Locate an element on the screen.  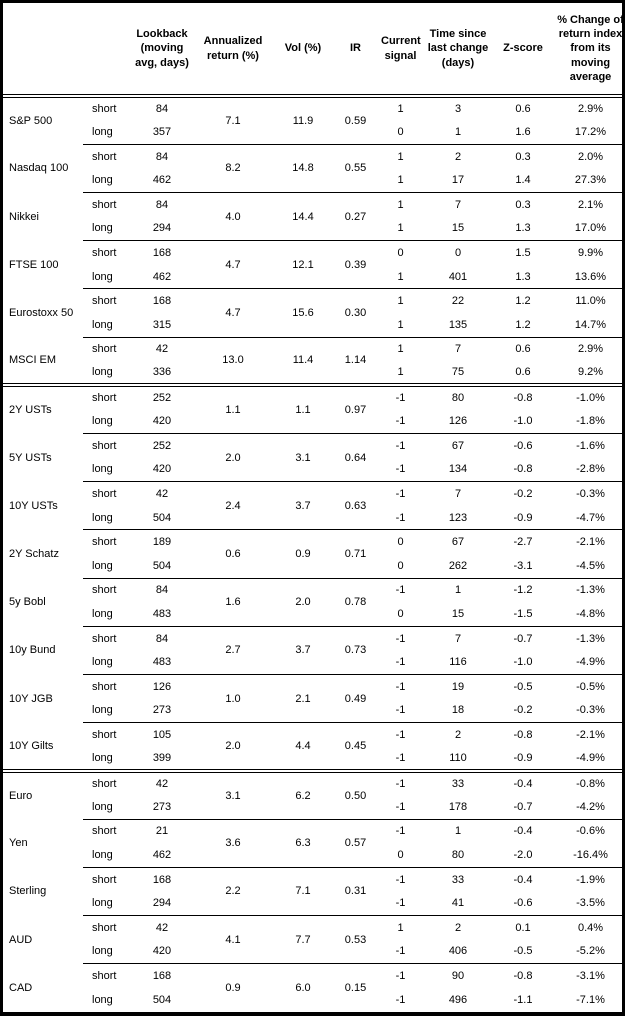
header-cell-annualized-return: Annualized return (%) is located at coordinates (233, 50).